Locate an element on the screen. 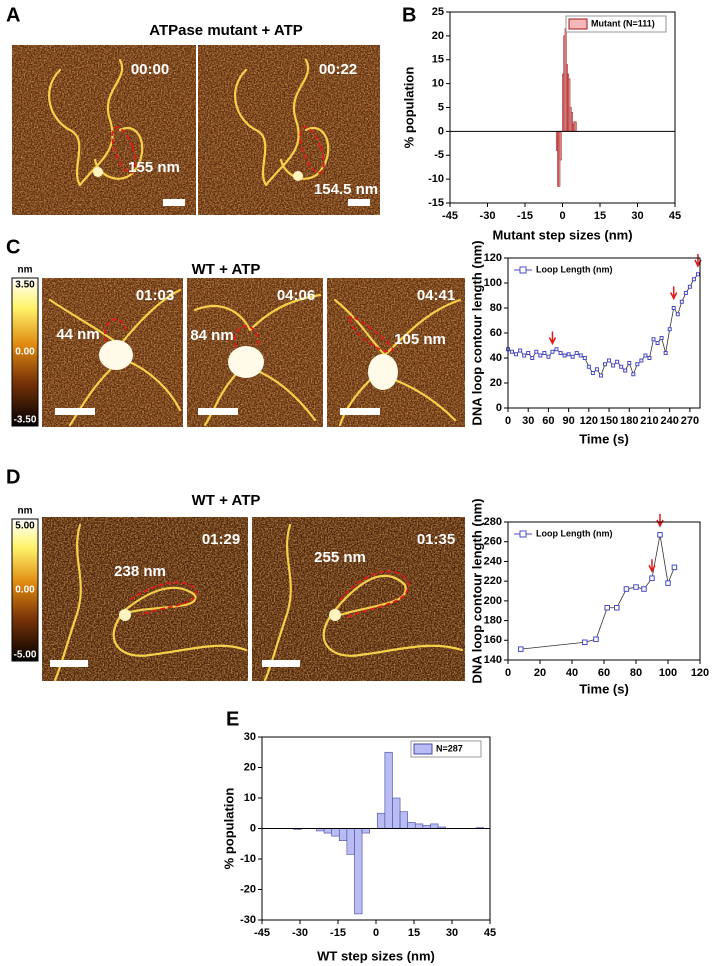 Image resolution: width=712 pixels, height=966 pixels. afm-image: 01:35 255 nm is located at coordinates (358, 599).